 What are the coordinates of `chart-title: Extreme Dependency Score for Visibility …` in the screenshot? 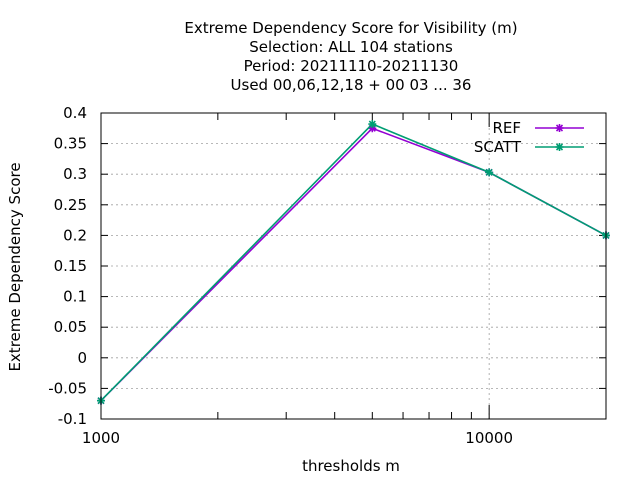 It's located at (350, 56).